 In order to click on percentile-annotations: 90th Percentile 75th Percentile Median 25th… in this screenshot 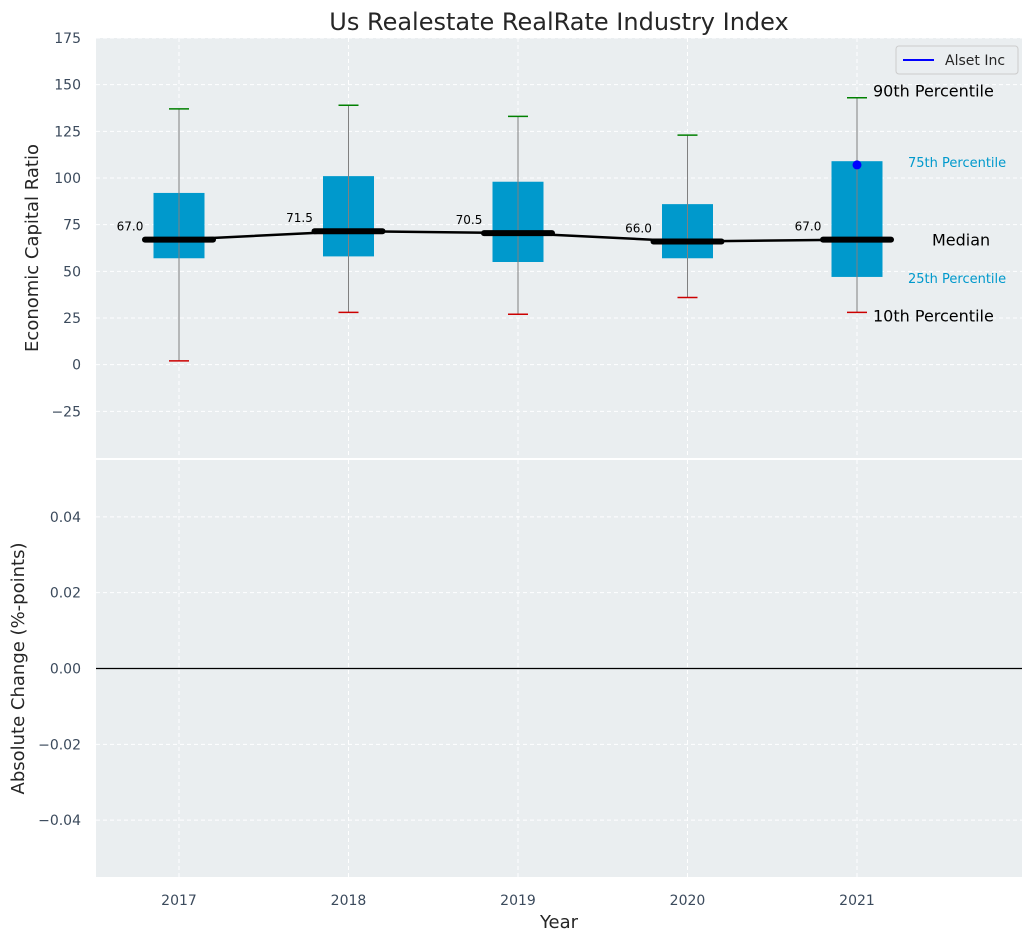, I will do `click(939, 204)`.